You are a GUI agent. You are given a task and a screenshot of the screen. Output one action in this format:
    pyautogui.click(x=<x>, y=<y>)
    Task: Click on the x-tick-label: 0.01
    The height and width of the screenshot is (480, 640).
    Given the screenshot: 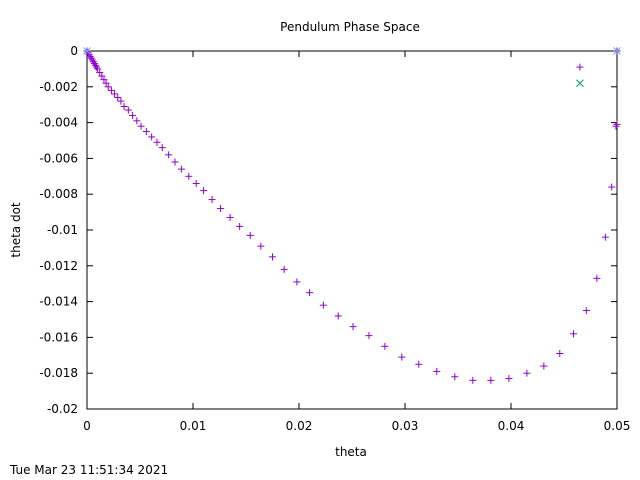 What is the action you would take?
    pyautogui.click(x=193, y=426)
    